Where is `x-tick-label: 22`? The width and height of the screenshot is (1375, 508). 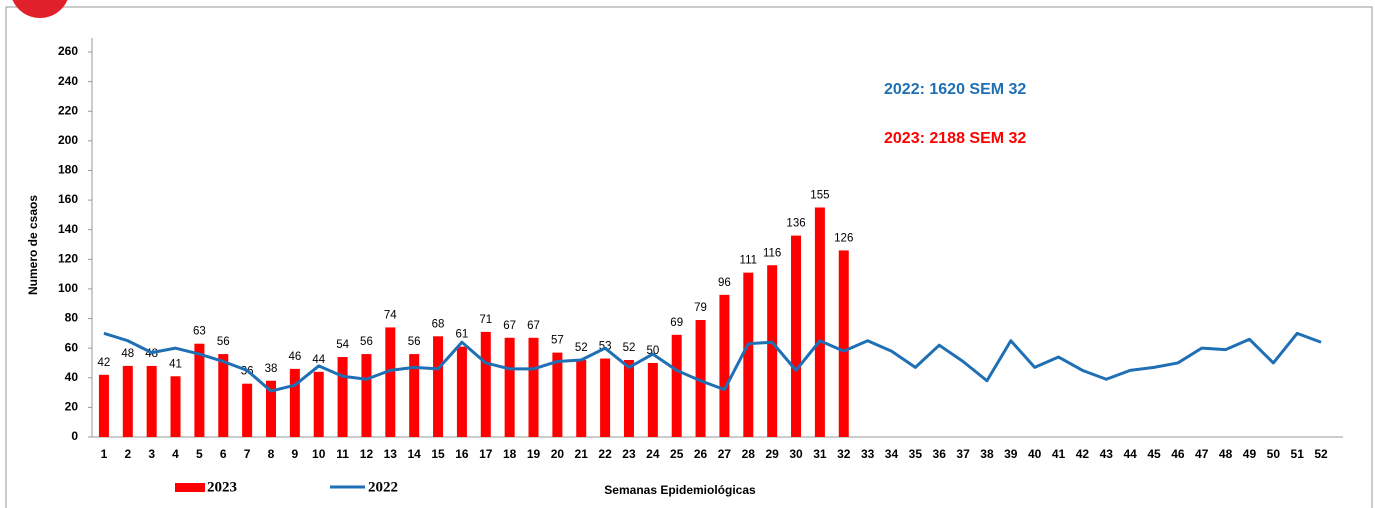
x-tick-label: 22 is located at coordinates (605, 454).